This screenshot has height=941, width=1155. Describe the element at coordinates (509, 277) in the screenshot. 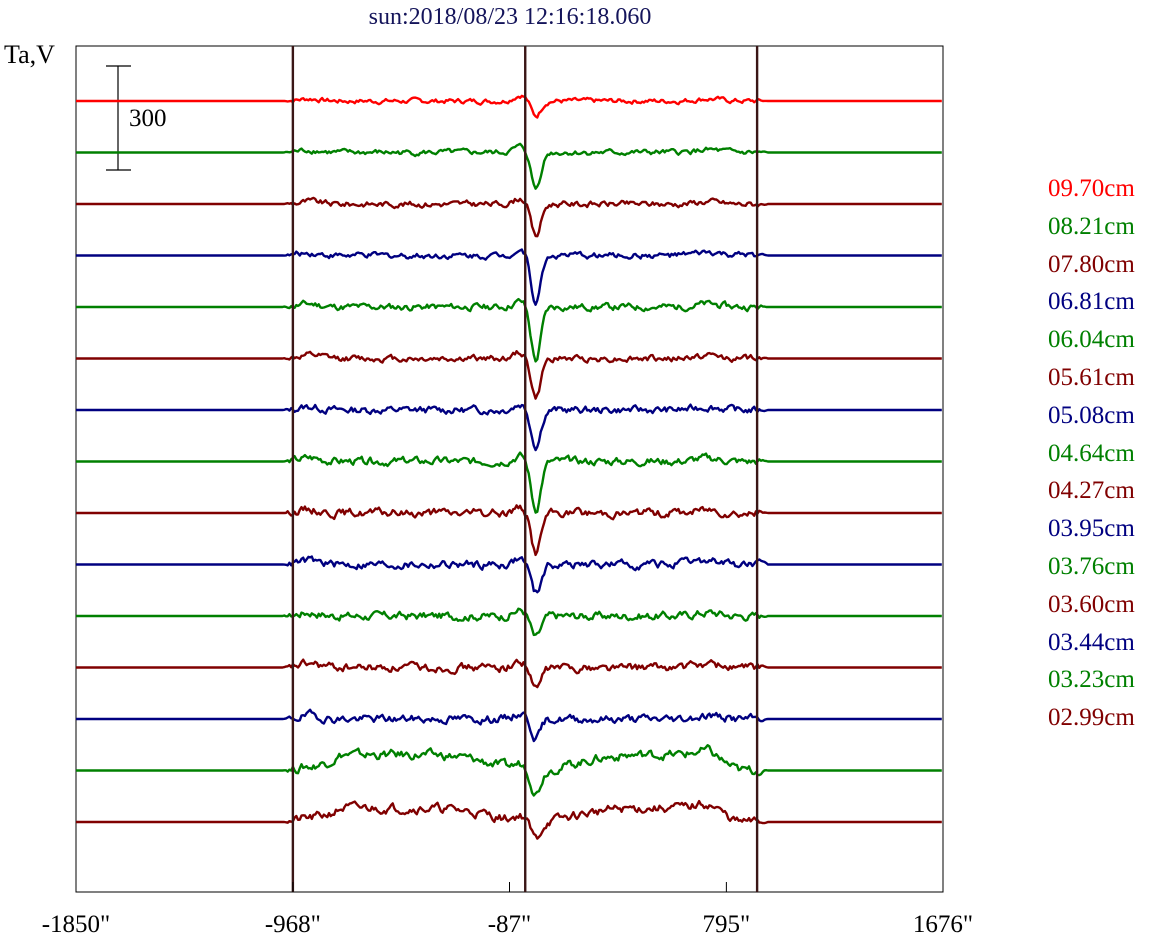

I see `trace-06.81cm` at that location.